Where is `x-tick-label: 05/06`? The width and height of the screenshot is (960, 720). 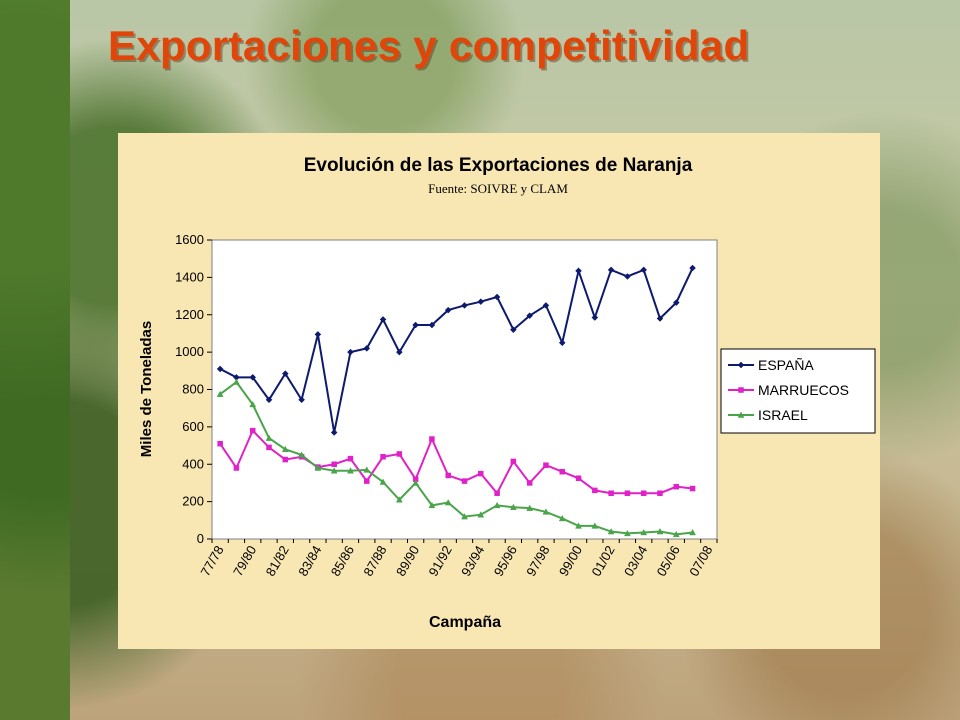
x-tick-label: 05/06 is located at coordinates (668, 561).